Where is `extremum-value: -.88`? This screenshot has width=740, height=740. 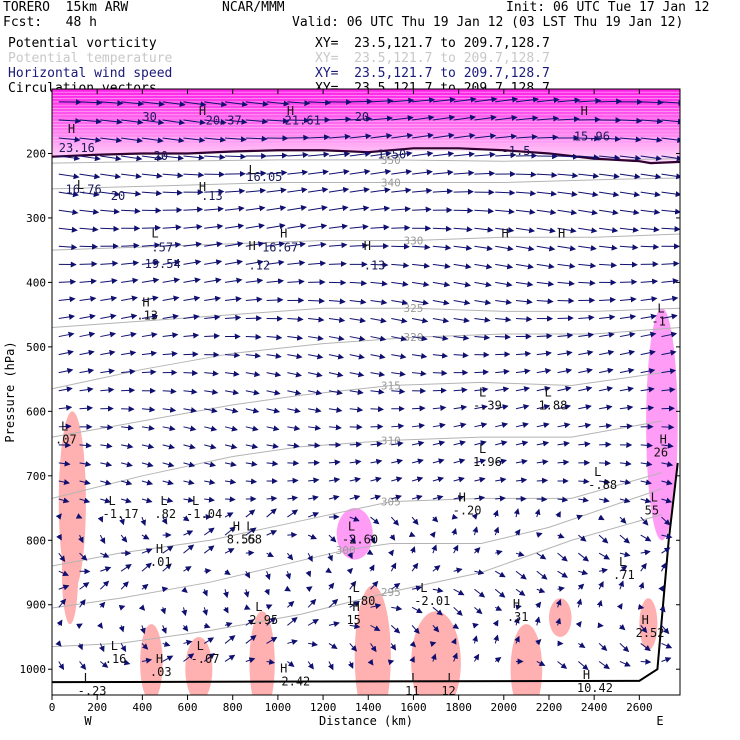
extremum-value: -.88 is located at coordinates (602, 485).